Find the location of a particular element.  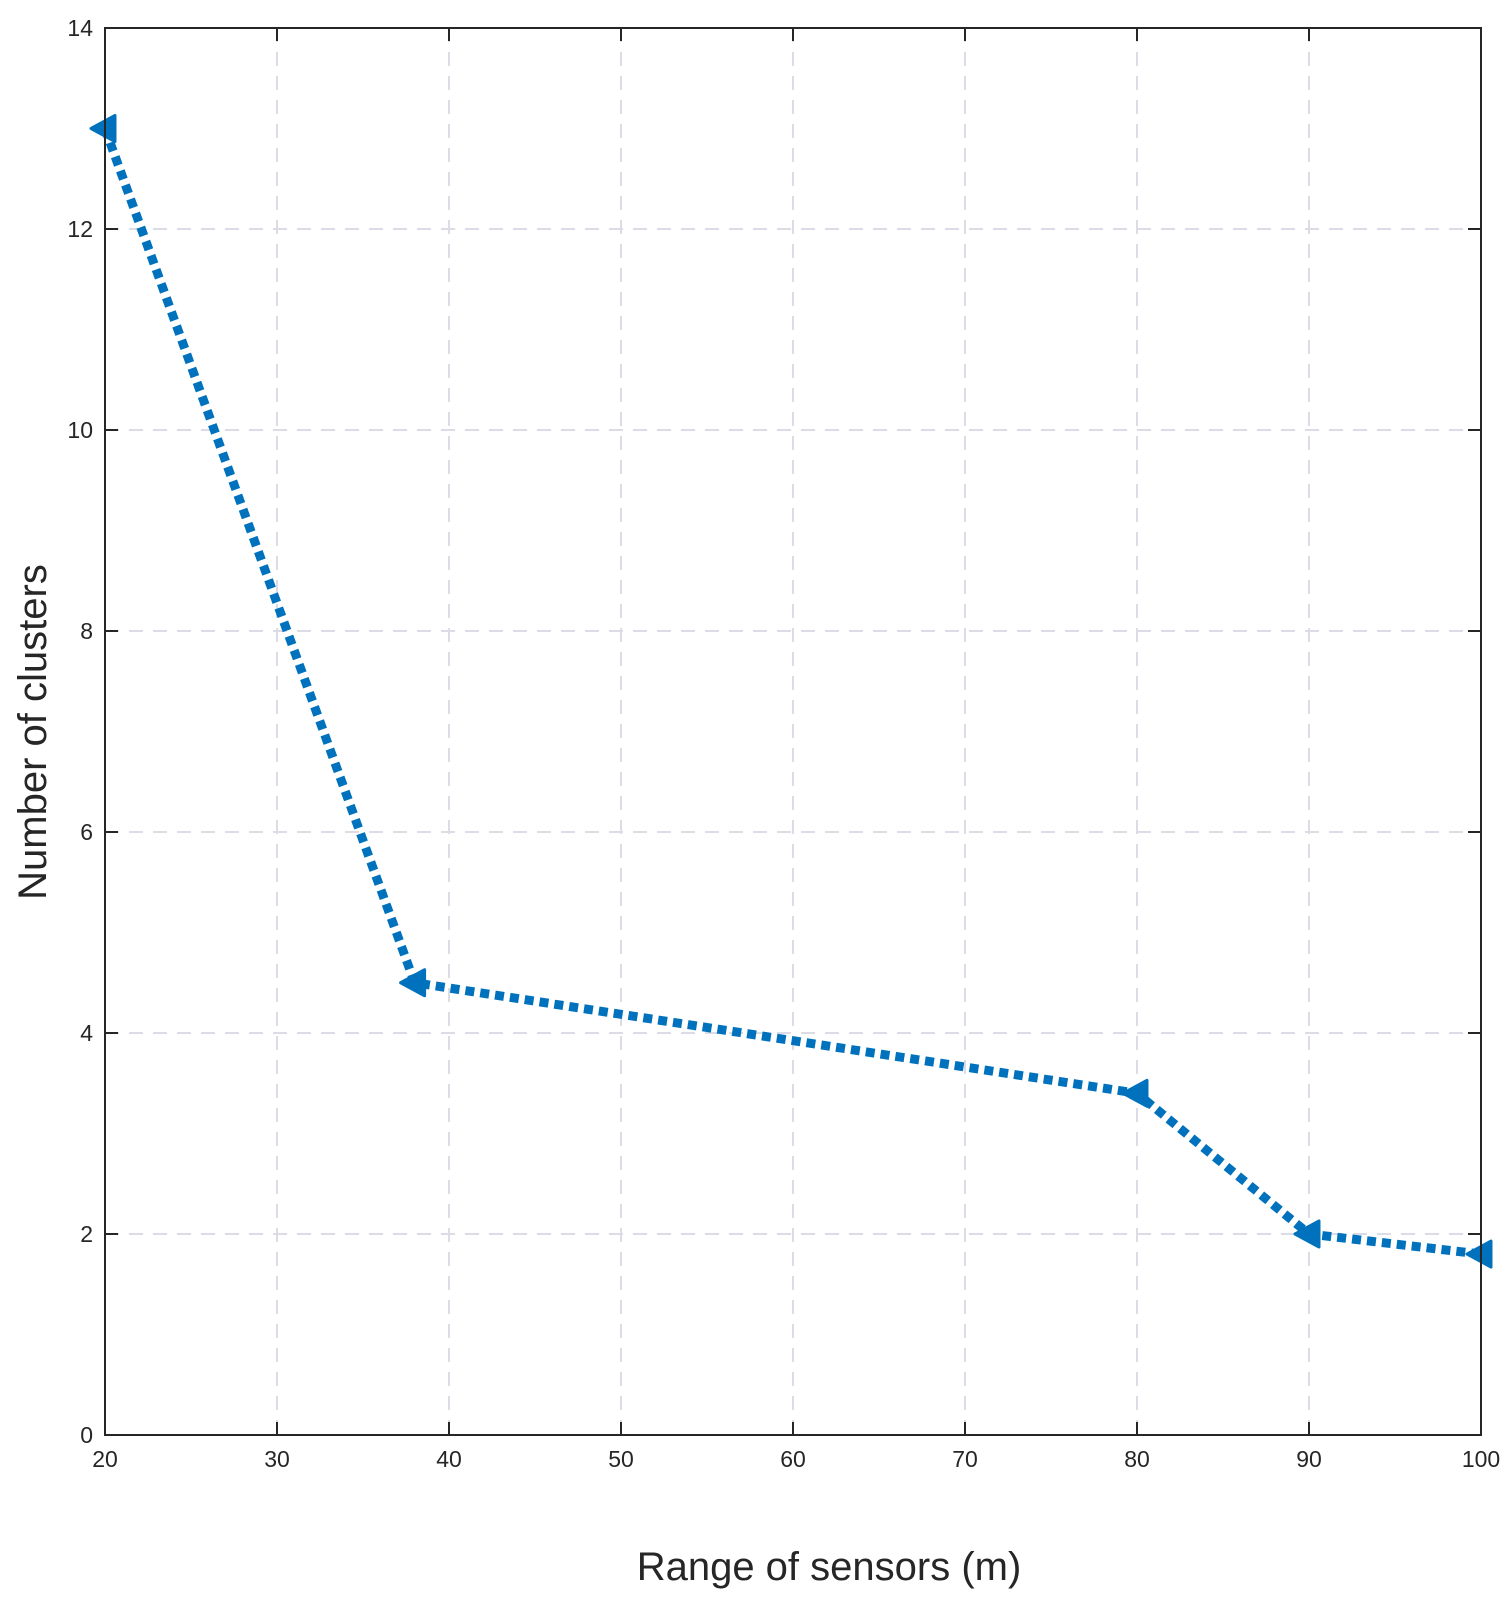

y-tick-label: 6 is located at coordinates (86, 832).